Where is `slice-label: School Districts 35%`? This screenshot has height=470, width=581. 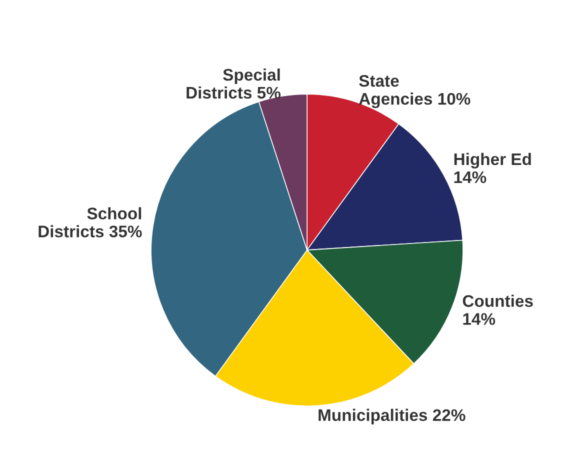 slice-label: School Districts 35% is located at coordinates (90, 222).